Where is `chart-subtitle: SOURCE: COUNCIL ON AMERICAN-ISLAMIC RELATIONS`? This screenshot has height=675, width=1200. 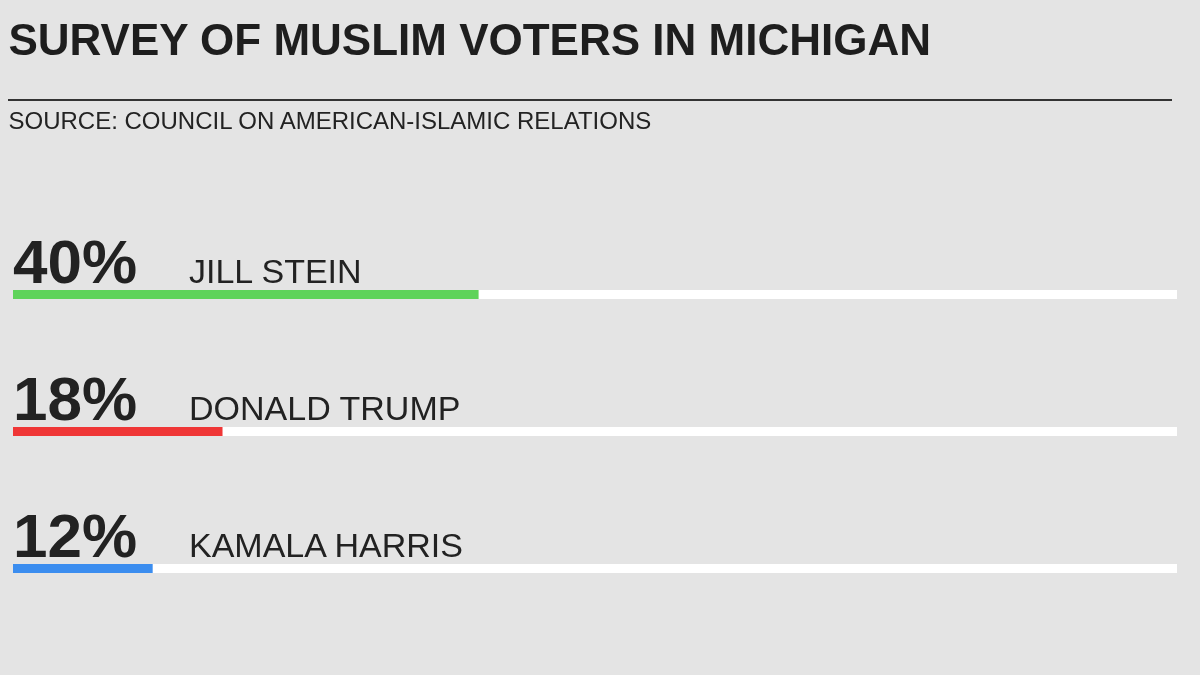
chart-subtitle: SOURCE: COUNCIL ON AMERICAN-ISLAMIC RELATIONS is located at coordinates (330, 120).